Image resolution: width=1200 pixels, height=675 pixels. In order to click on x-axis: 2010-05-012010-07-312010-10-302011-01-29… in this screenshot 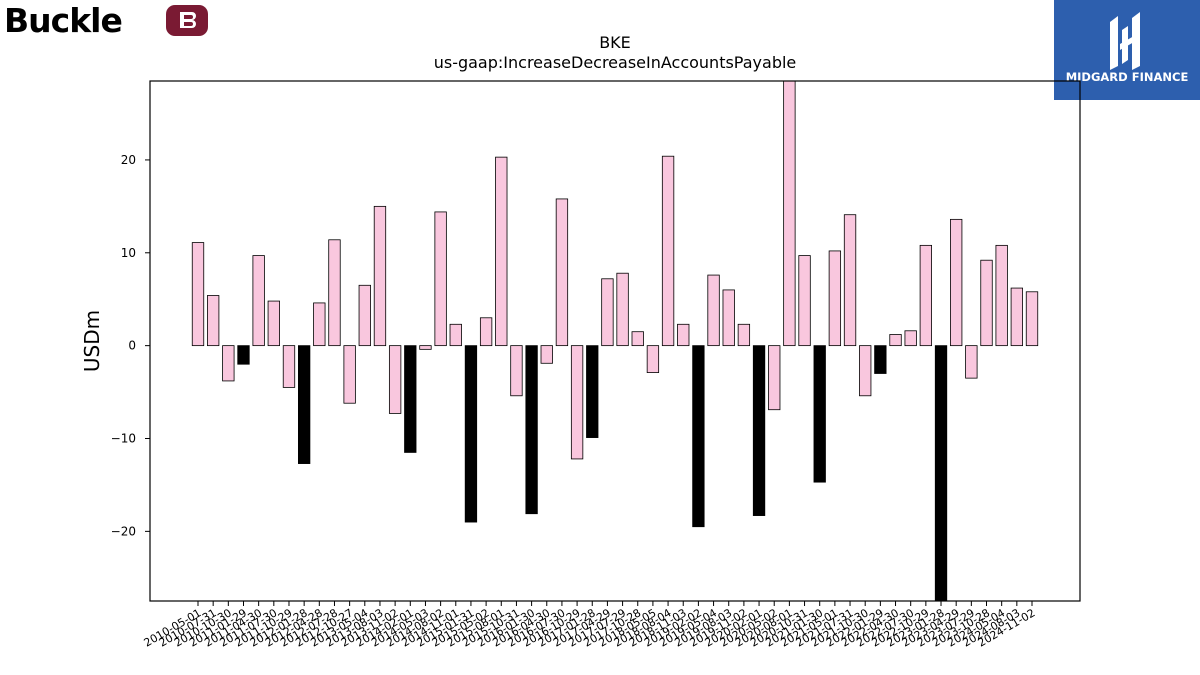, I will do `click(590, 625)`.